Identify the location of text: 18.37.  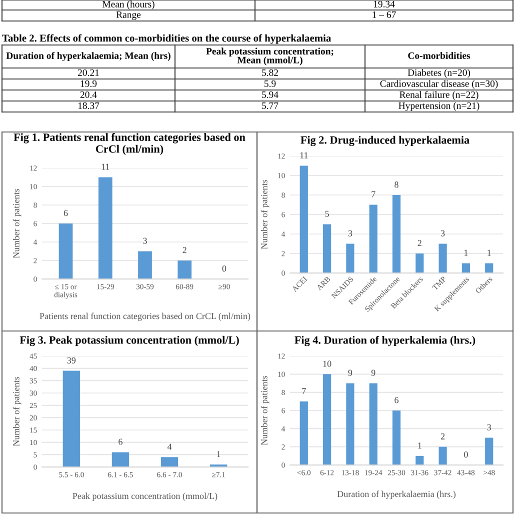
(89, 105).